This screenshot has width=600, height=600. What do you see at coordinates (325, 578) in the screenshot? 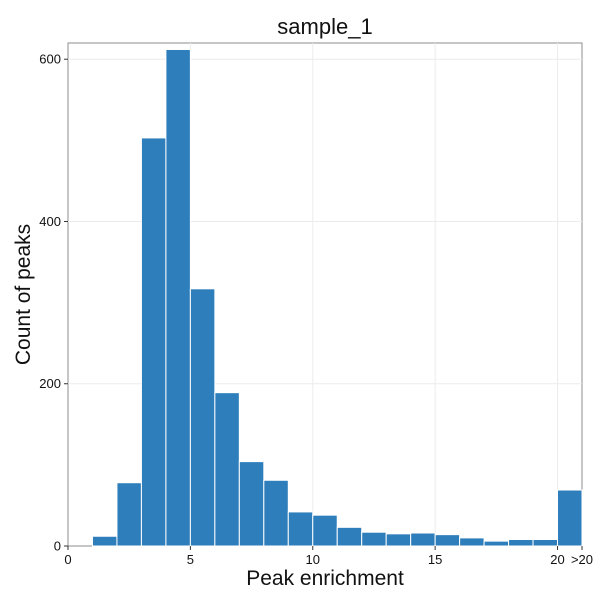
I see `x-axis-label: Peak enrichment` at bounding box center [325, 578].